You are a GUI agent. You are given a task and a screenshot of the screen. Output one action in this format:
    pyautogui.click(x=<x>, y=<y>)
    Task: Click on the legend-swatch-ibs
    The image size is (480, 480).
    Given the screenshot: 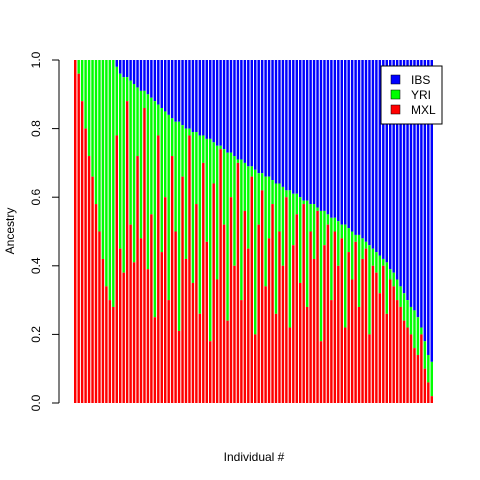 What is the action you would take?
    pyautogui.click(x=395, y=79)
    